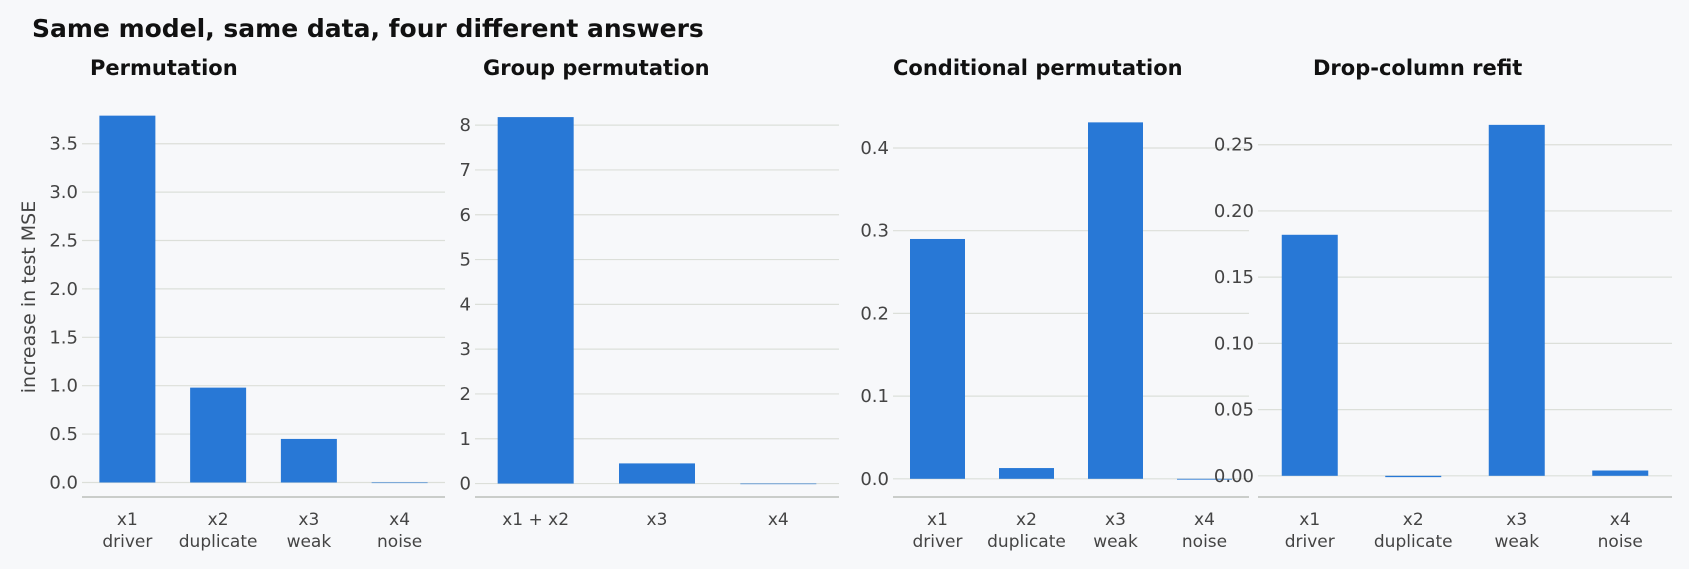  I want to click on y-tick-label: 1, so click(465, 439).